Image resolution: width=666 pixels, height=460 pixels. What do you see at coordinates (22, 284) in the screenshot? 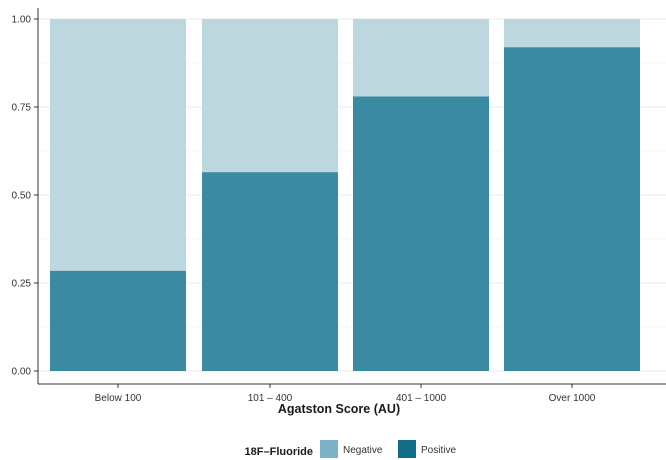
I see `y-tick-label: 0.25` at bounding box center [22, 284].